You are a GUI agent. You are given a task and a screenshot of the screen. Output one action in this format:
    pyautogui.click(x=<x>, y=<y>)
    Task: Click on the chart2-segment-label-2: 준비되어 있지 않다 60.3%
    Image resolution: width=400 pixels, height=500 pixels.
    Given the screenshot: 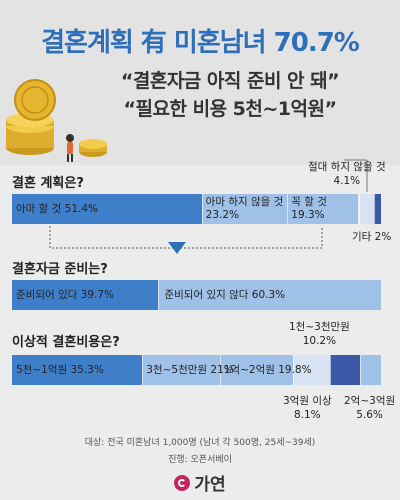 What is the action you would take?
    pyautogui.click(x=225, y=295)
    